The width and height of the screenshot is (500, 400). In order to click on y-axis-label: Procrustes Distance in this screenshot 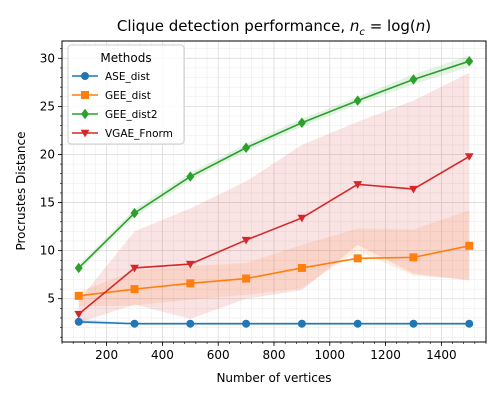, I will do `click(21, 190)`.